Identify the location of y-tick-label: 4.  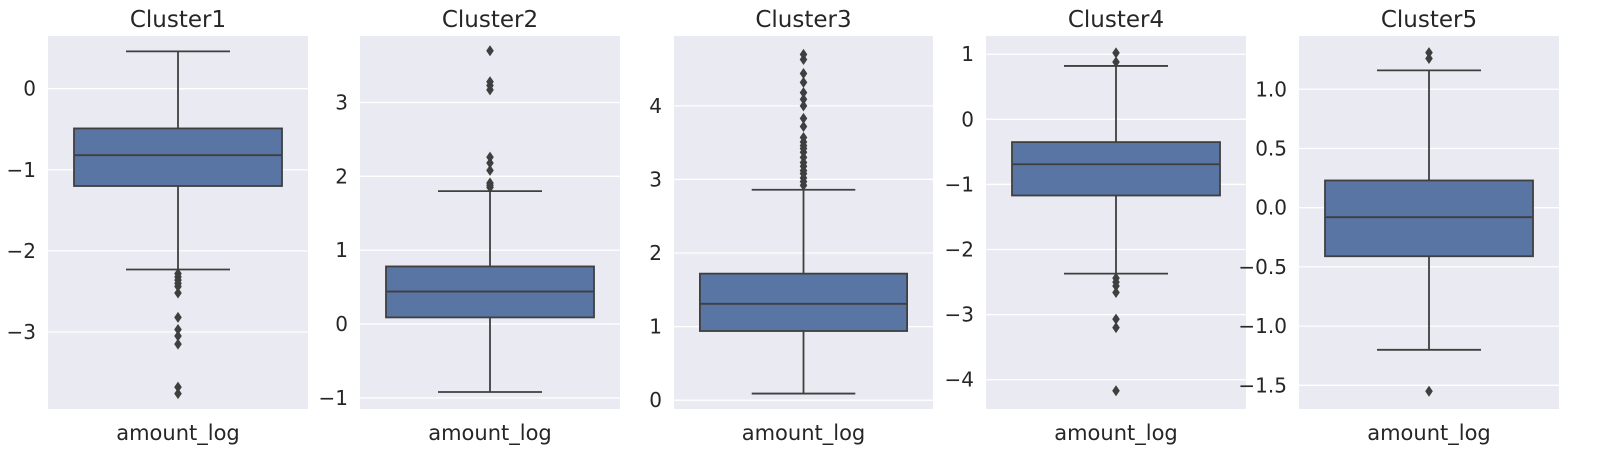
(655, 106).